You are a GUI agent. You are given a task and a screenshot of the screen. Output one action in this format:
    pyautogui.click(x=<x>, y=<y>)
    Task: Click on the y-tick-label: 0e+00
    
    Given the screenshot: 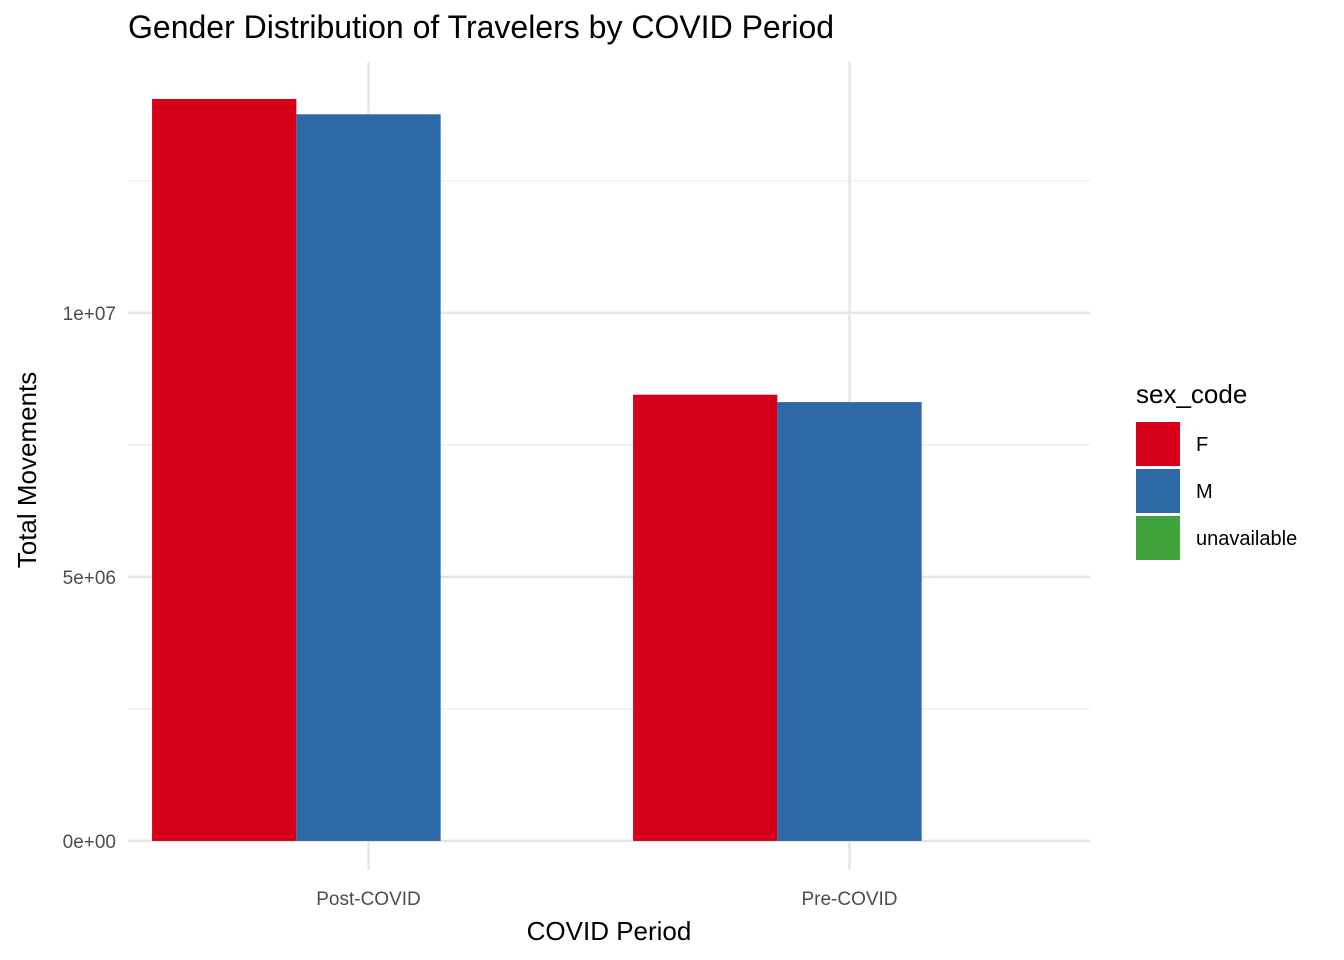 What is the action you would take?
    pyautogui.click(x=89, y=842)
    